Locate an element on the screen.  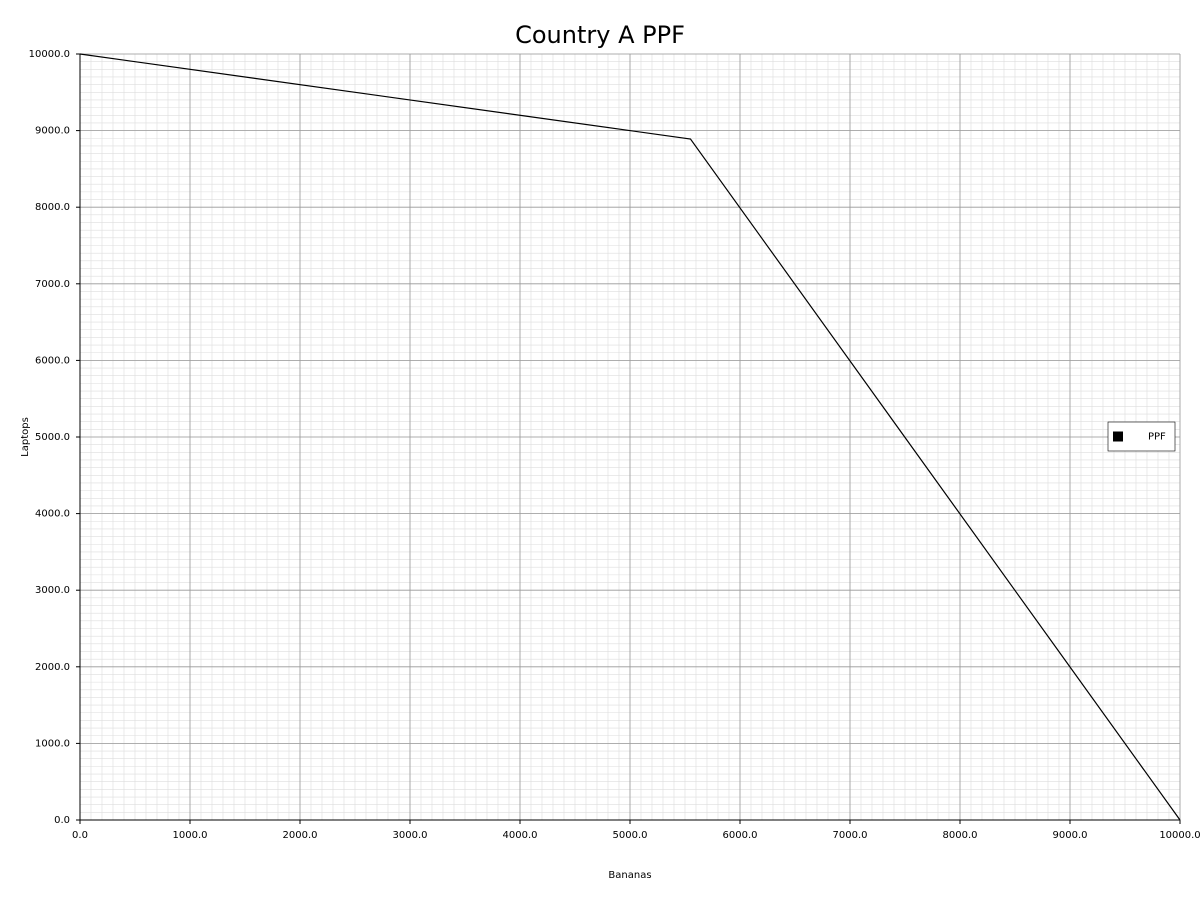
x-tick-label: 3000.0 is located at coordinates (410, 835).